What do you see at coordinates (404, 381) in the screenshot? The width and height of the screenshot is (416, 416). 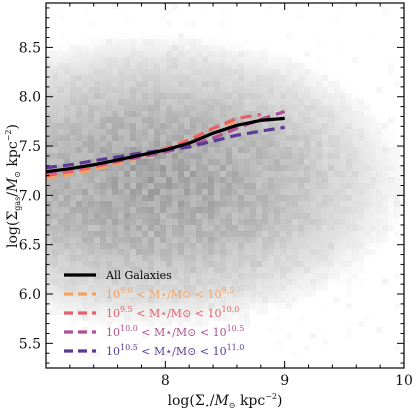 I see `x-tick-label: 10` at bounding box center [404, 381].